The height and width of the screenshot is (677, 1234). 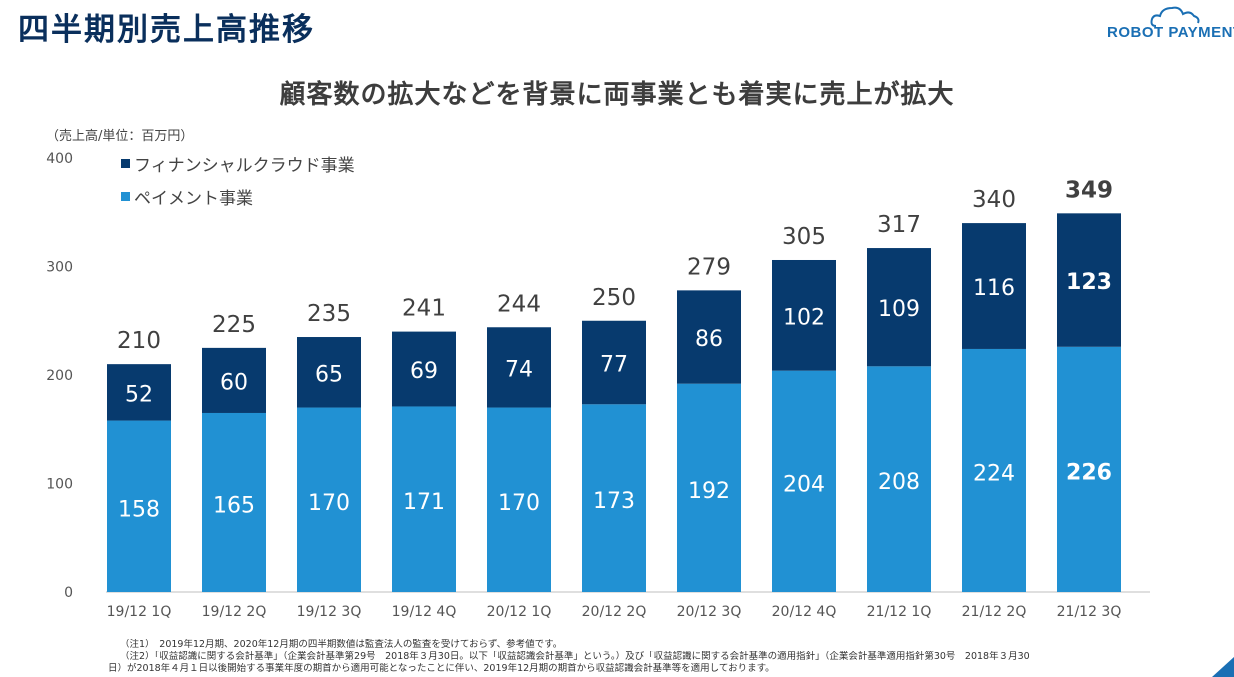 I want to click on data-label-total: 349, so click(x=1089, y=190).